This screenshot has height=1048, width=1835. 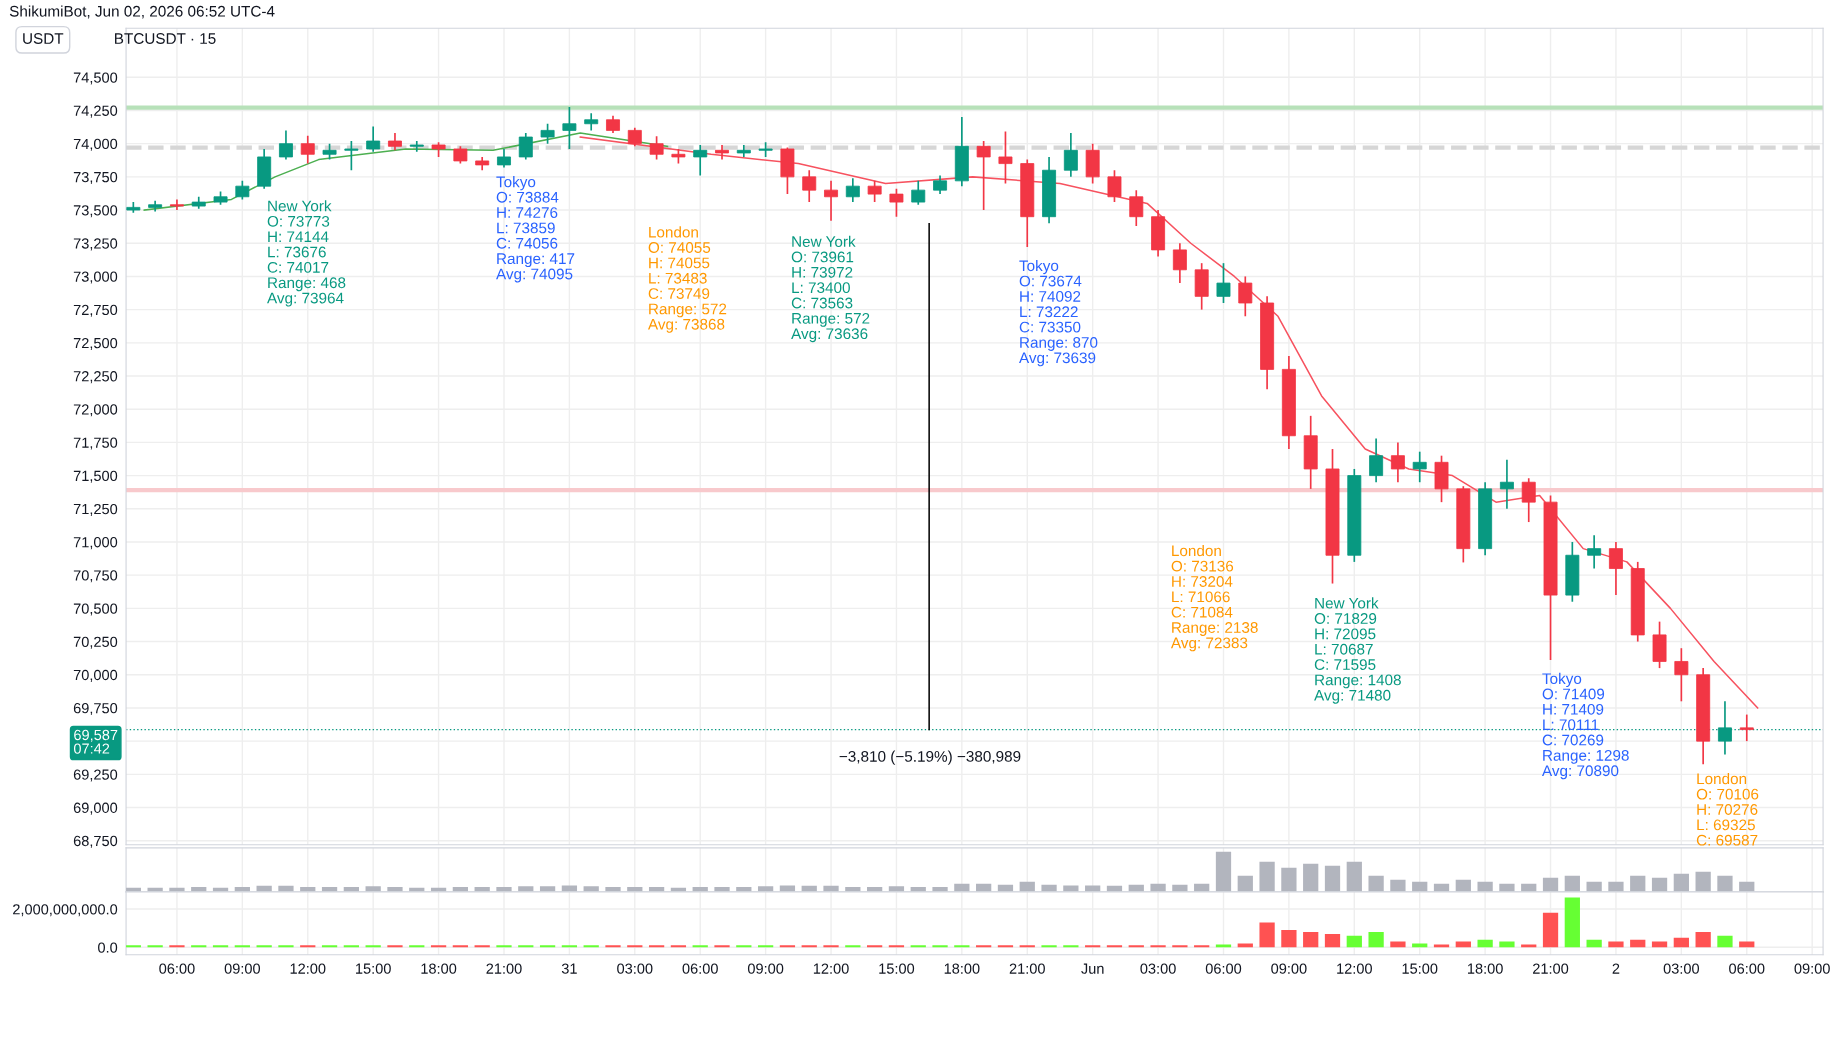 What do you see at coordinates (165, 38) in the screenshot?
I see `chart-title: BTCUSDT · 15` at bounding box center [165, 38].